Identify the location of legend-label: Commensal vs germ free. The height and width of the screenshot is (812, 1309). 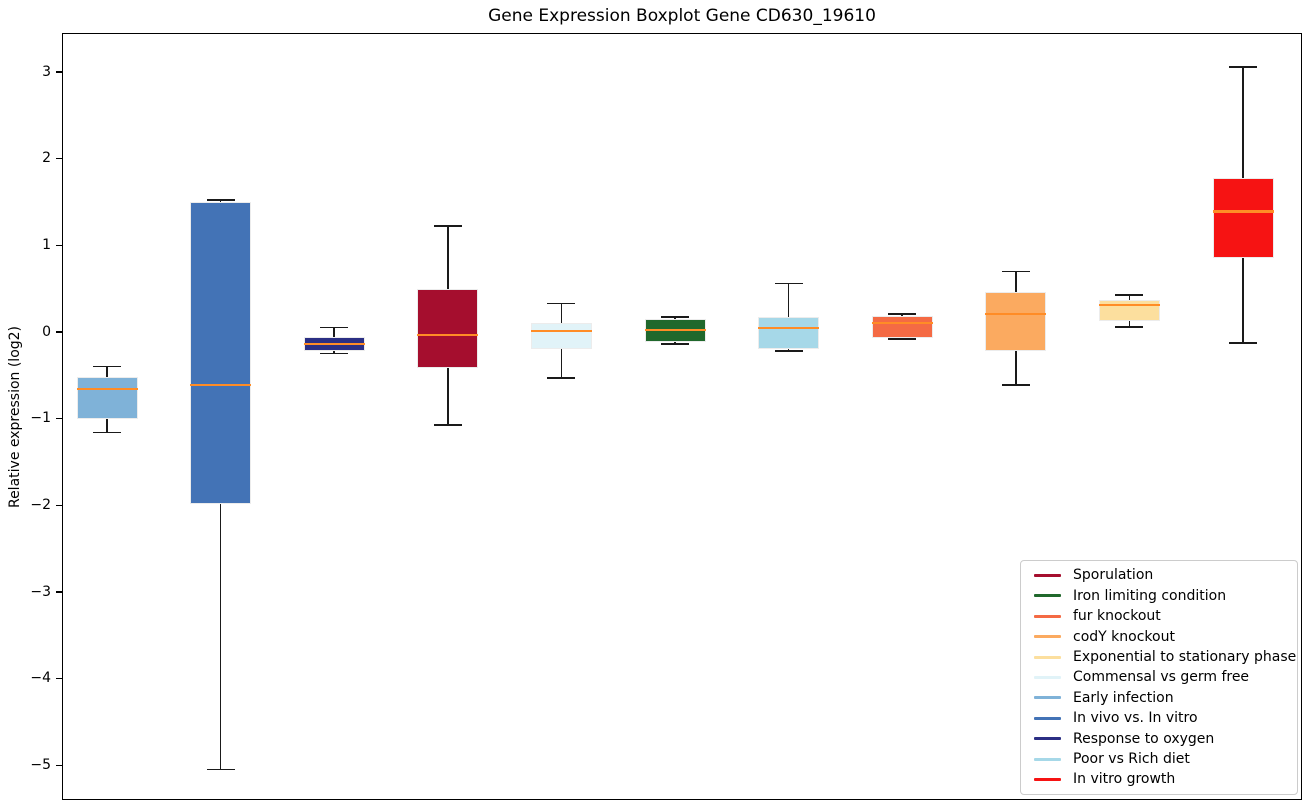
(1161, 677).